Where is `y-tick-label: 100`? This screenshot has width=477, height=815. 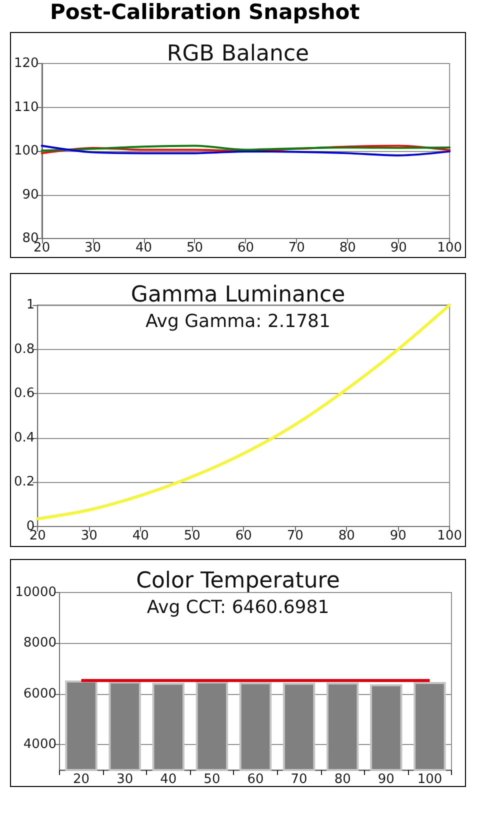 y-tick-label: 100 is located at coordinates (26, 151).